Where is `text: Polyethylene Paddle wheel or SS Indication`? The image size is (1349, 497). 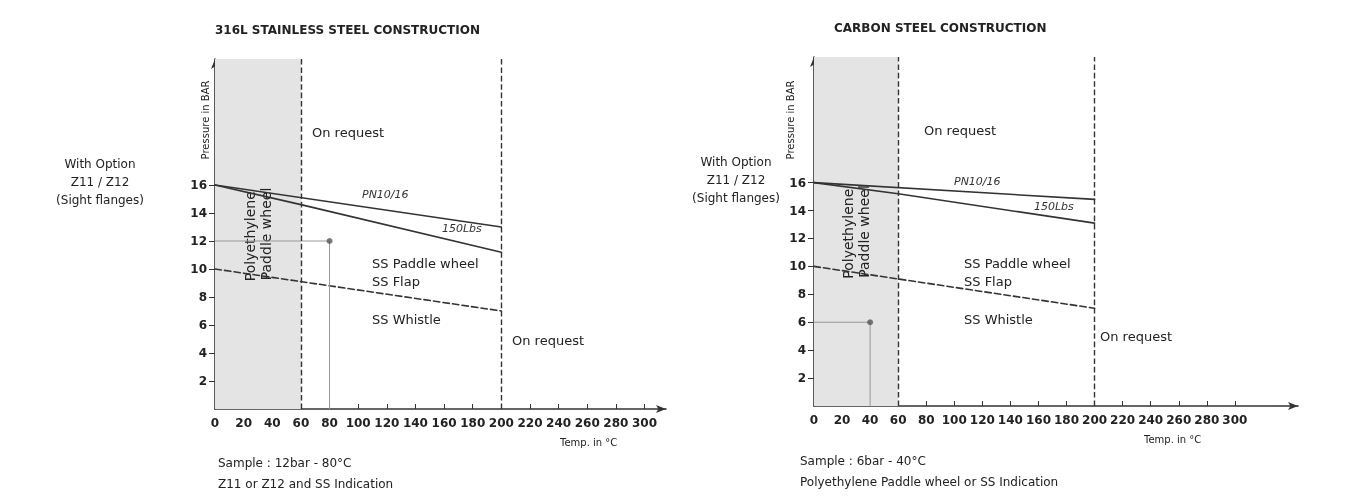 text: Polyethylene Paddle wheel or SS Indication is located at coordinates (929, 482).